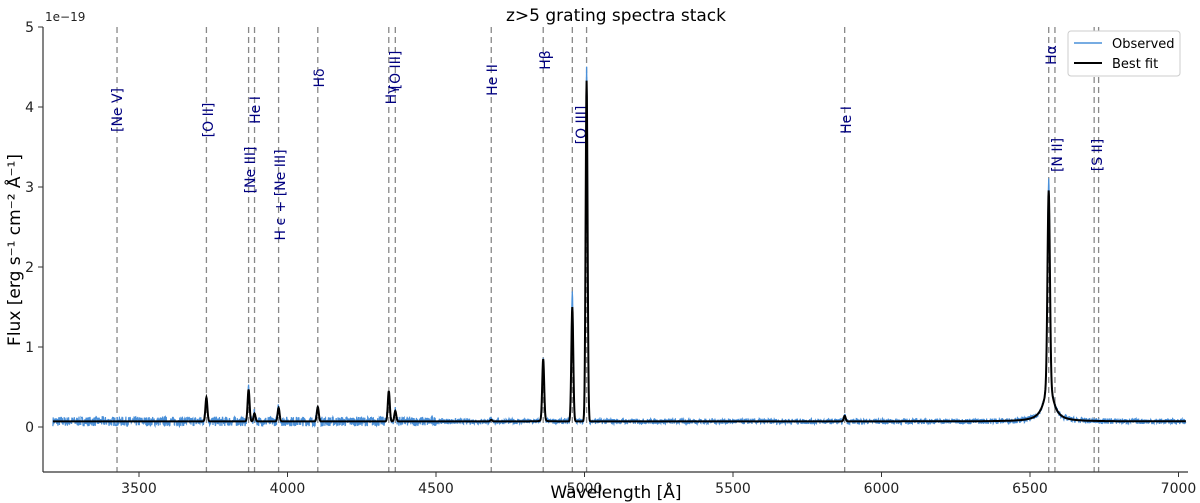 This screenshot has height=503, width=1200. Describe the element at coordinates (288, 489) in the screenshot. I see `x-tick-label: 4000` at that location.